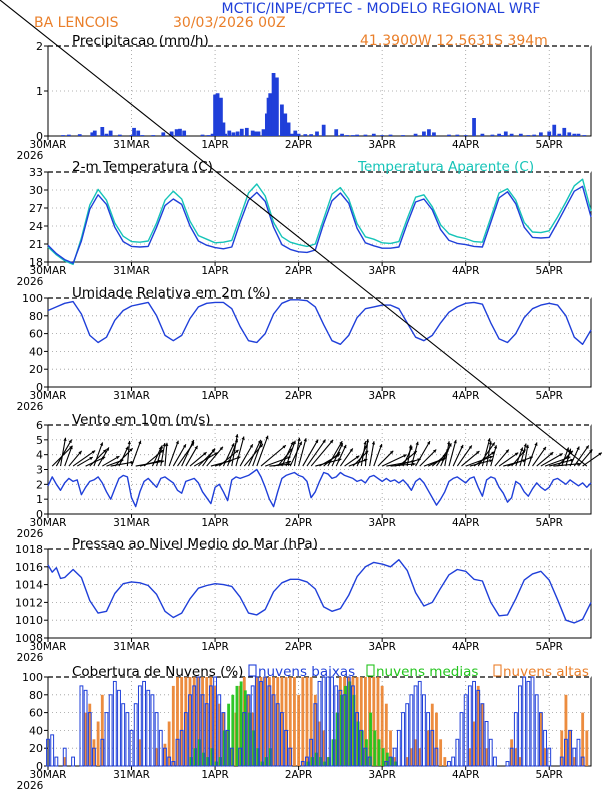 Image resolution: width=612 pixels, height=792 pixels. What do you see at coordinates (48, 523) in the screenshot?
I see `vento-xtick-label: 30MAR` at bounding box center [48, 523].